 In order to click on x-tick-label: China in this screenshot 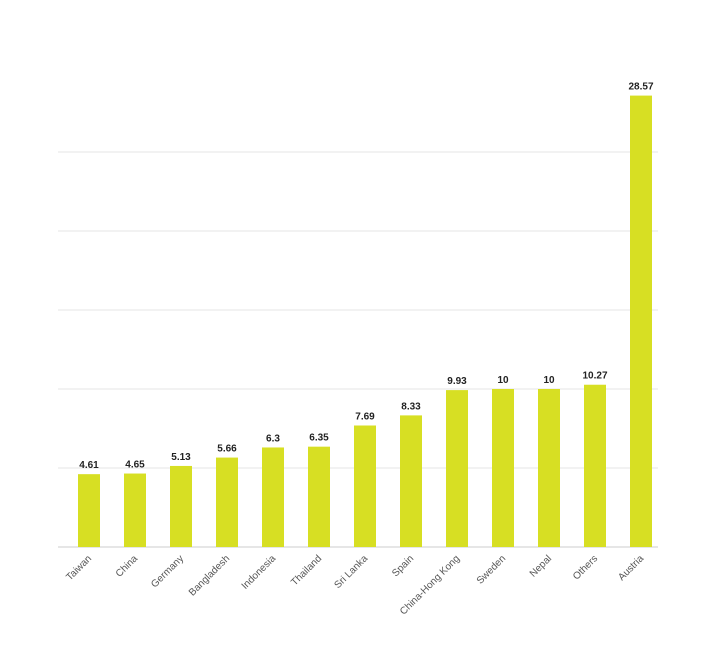, I will do `click(127, 566)`.